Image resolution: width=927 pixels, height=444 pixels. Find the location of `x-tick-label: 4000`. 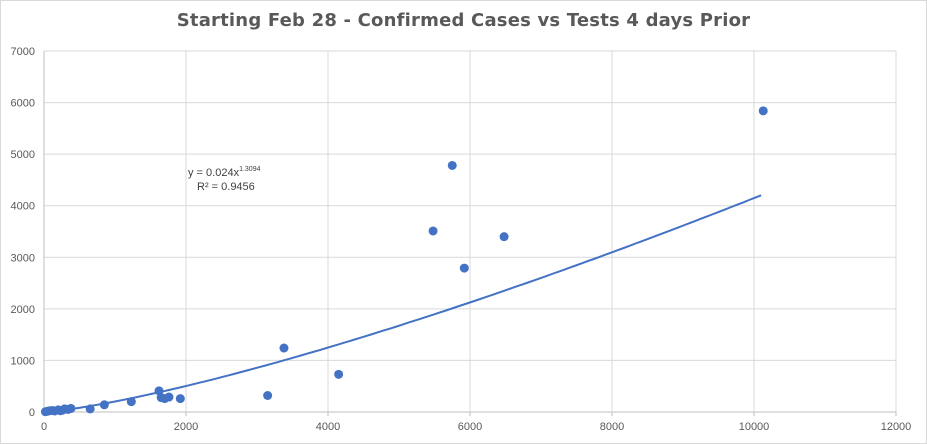

x-tick-label: 4000 is located at coordinates (328, 427).